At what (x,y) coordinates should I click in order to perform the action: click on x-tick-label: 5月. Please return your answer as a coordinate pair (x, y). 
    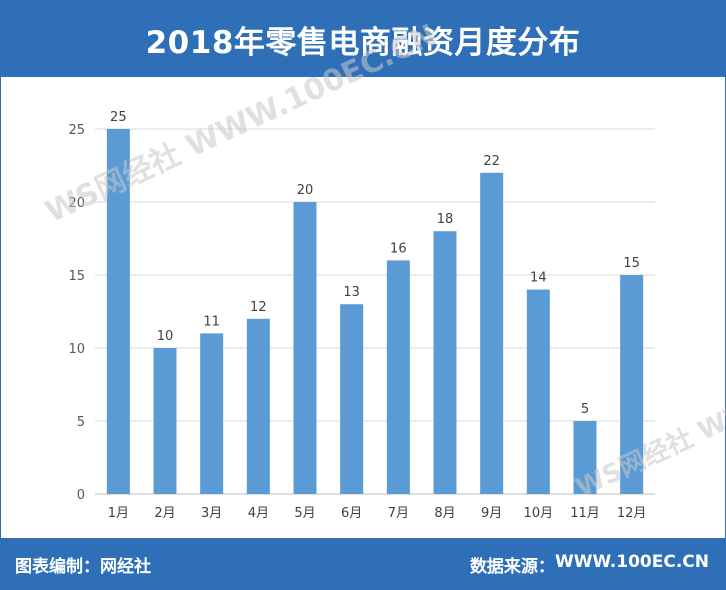
    Looking at the image, I should click on (304, 513).